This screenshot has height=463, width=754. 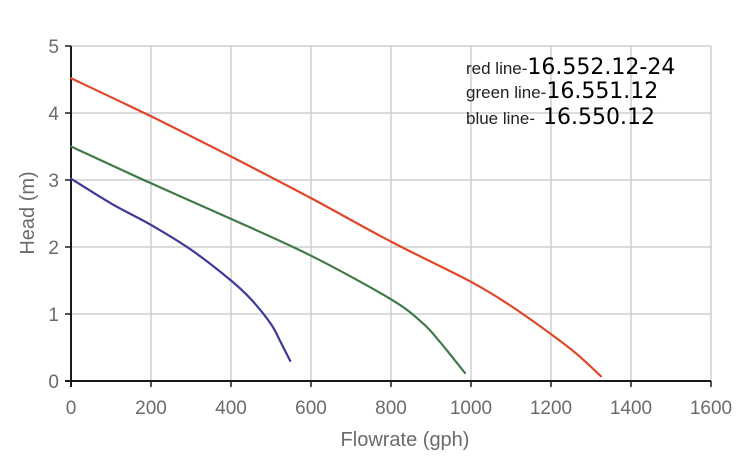 I want to click on y-tick-label: 0, so click(x=53, y=382).